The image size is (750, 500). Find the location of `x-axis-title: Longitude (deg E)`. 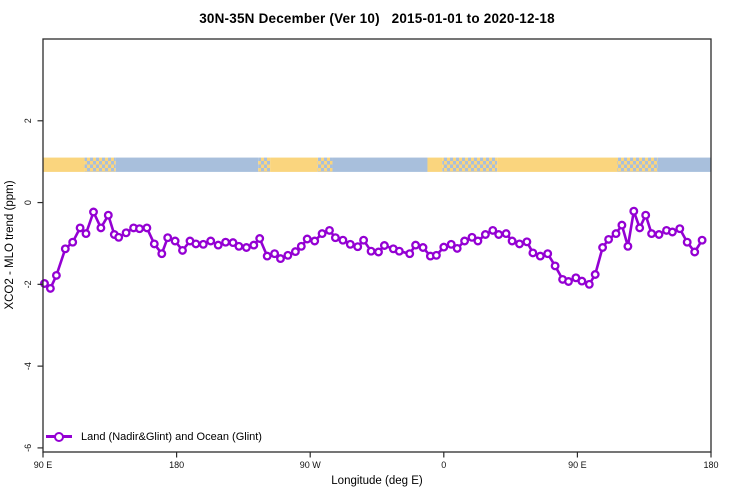

x-axis-title: Longitude (deg E) is located at coordinates (377, 481).